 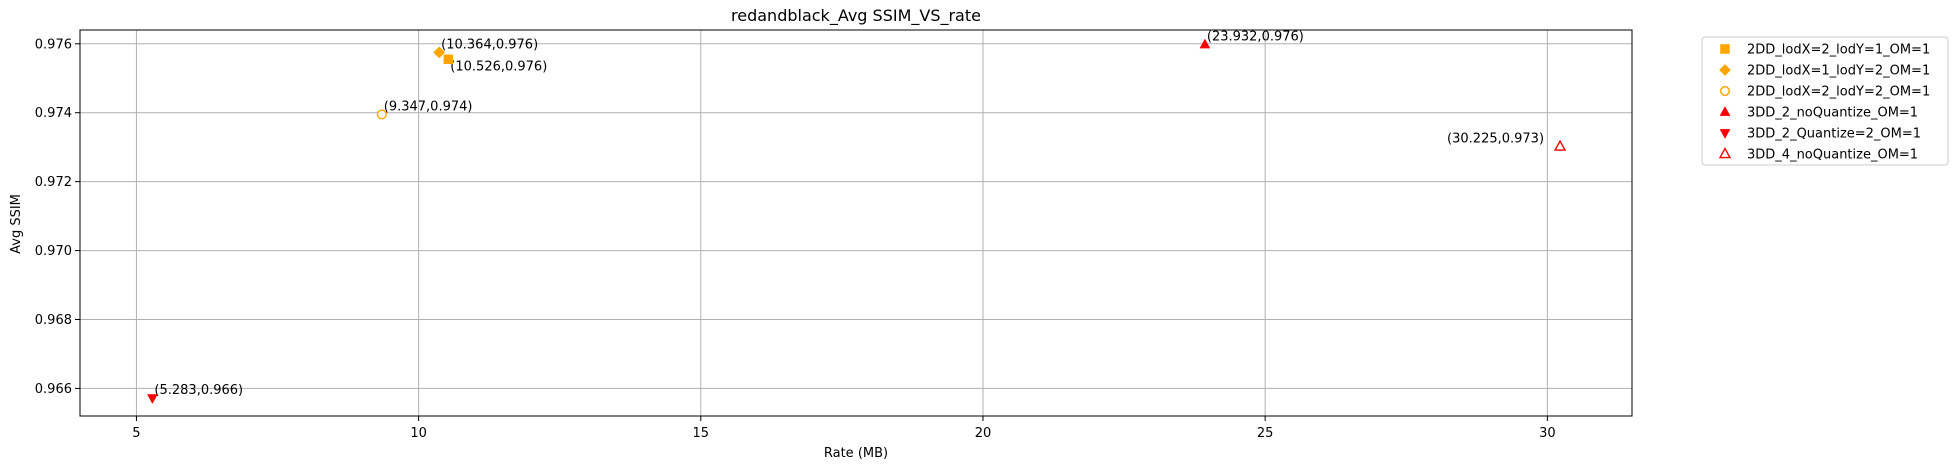 What do you see at coordinates (53, 113) in the screenshot?
I see `y-tick-label: 0.974` at bounding box center [53, 113].